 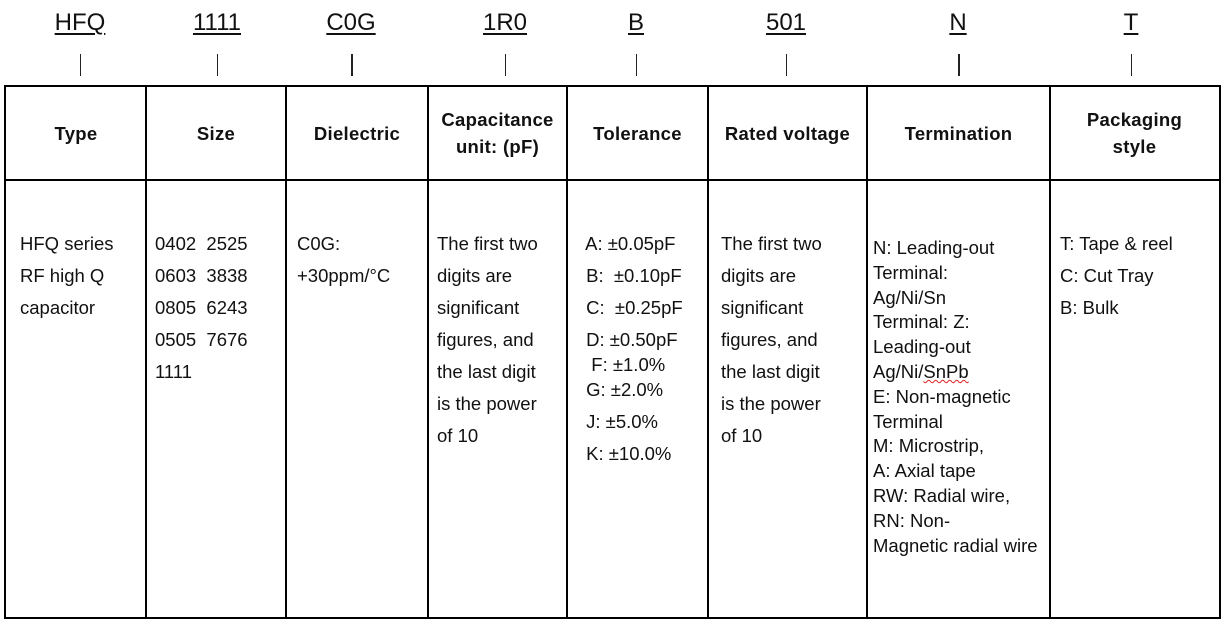 What do you see at coordinates (505, 22) in the screenshot?
I see `code-3: 1R0` at bounding box center [505, 22].